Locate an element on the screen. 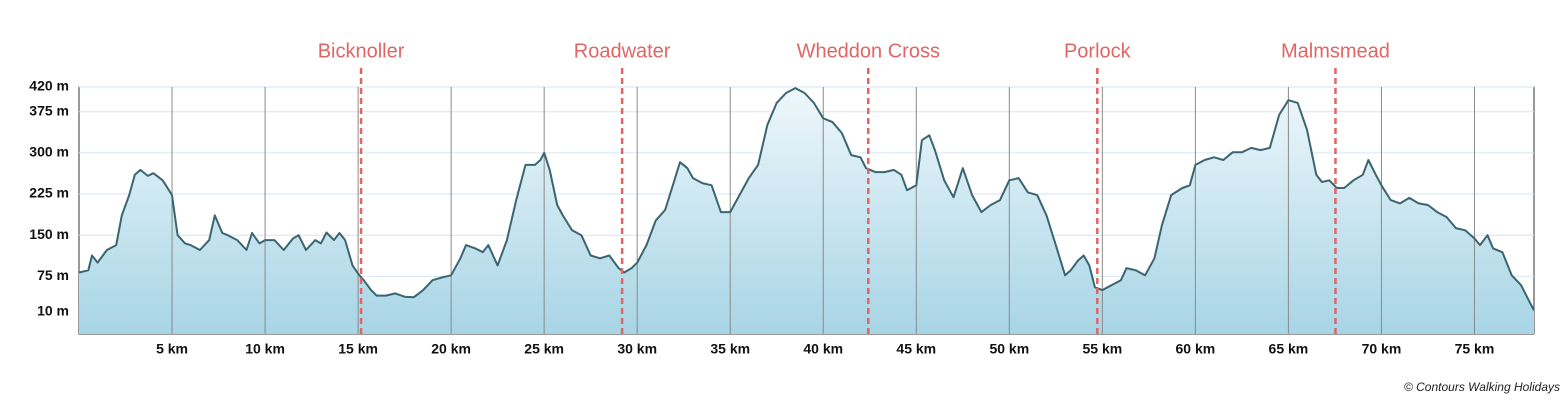  x-tick-label: 55 km is located at coordinates (1102, 349).